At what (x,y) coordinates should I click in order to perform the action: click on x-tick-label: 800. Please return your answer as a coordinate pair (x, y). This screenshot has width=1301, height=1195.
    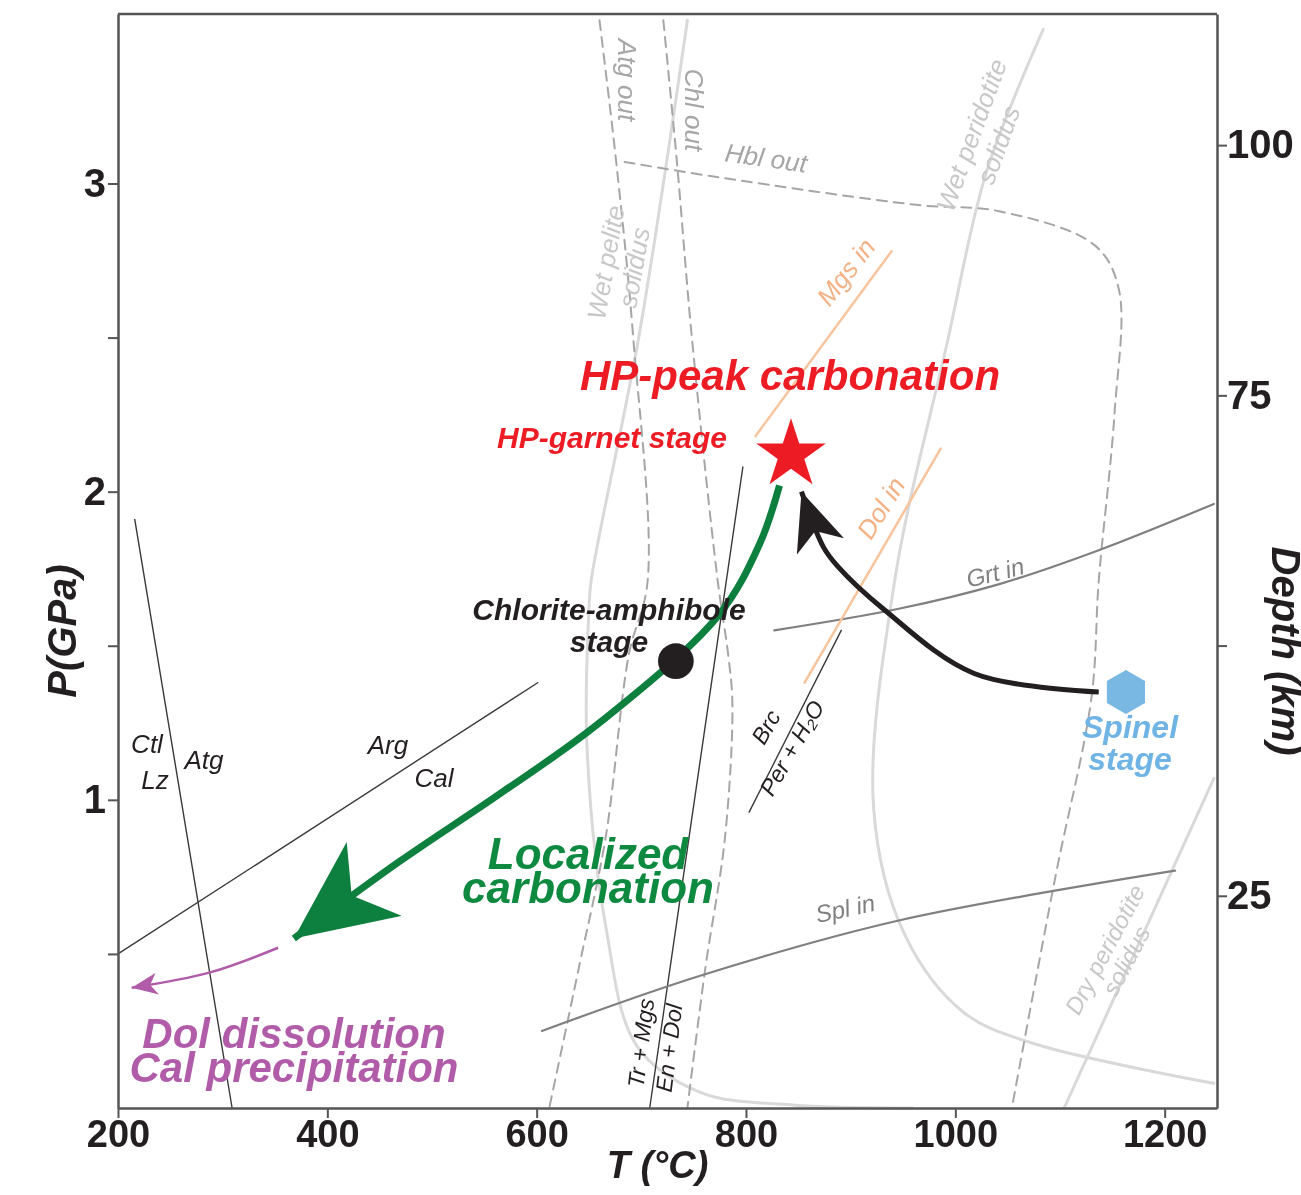
    Looking at the image, I should click on (746, 1133).